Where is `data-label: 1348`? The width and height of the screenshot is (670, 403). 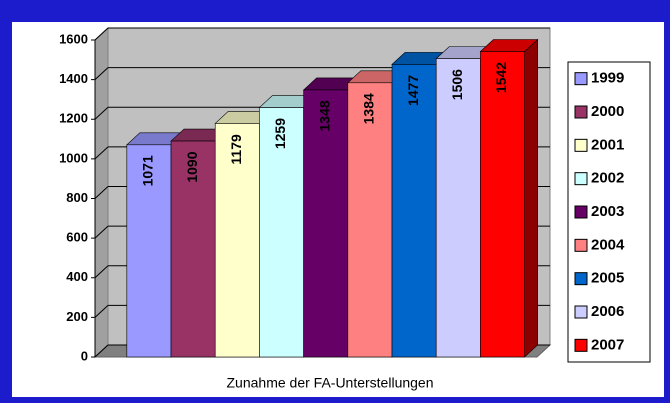
data-label: 1348 is located at coordinates (324, 115).